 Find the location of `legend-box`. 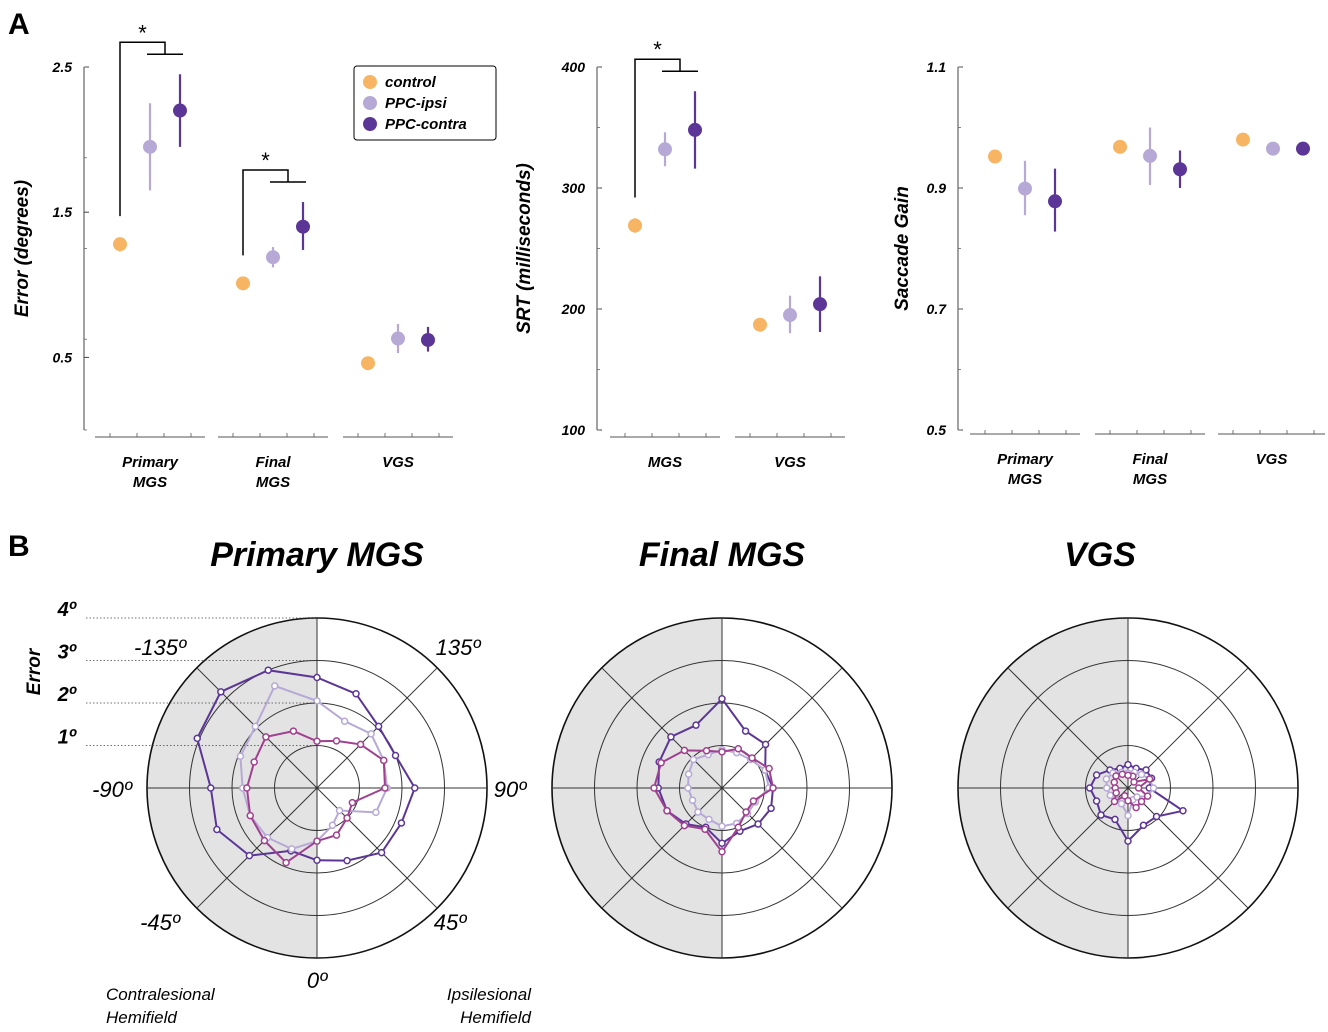

legend-box is located at coordinates (425, 103).